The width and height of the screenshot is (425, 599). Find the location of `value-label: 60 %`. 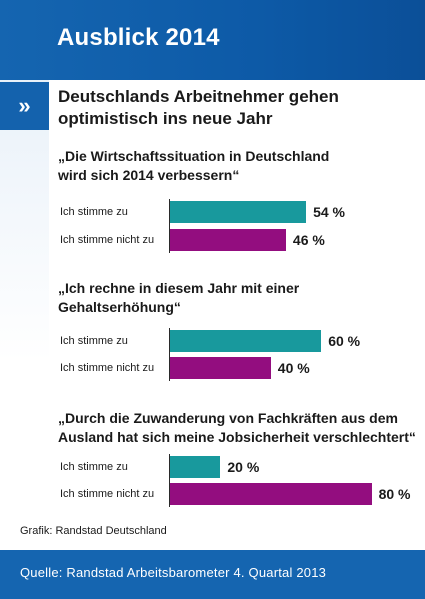

value-label: 60 % is located at coordinates (344, 341).